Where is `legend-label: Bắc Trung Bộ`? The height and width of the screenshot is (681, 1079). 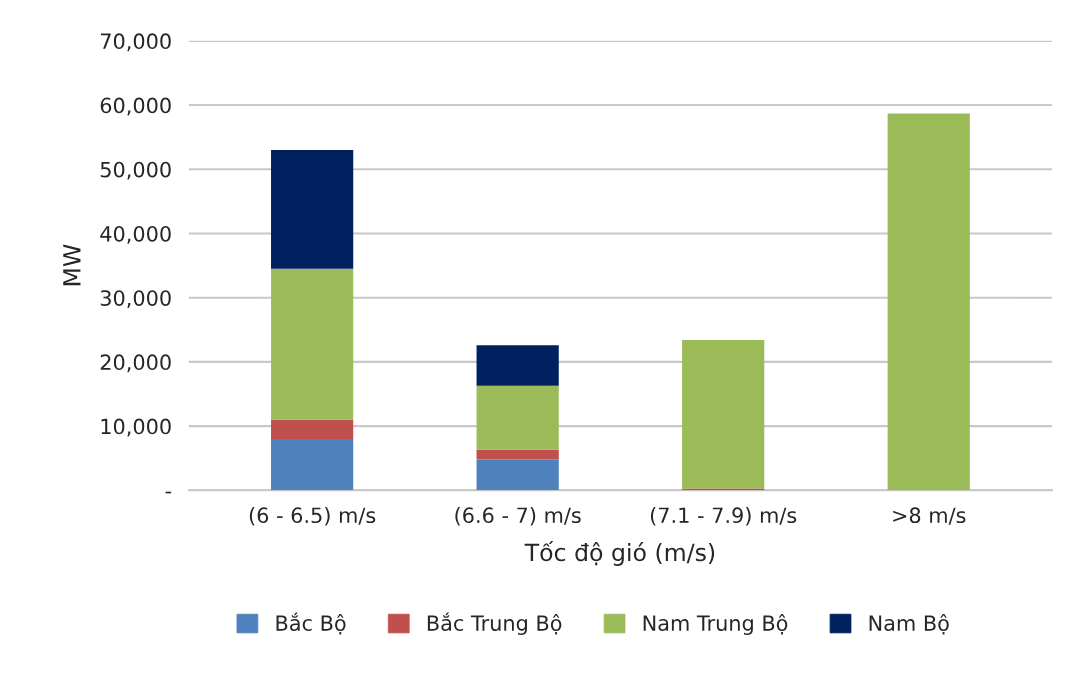 legend-label: Bắc Trung Bộ is located at coordinates (494, 624).